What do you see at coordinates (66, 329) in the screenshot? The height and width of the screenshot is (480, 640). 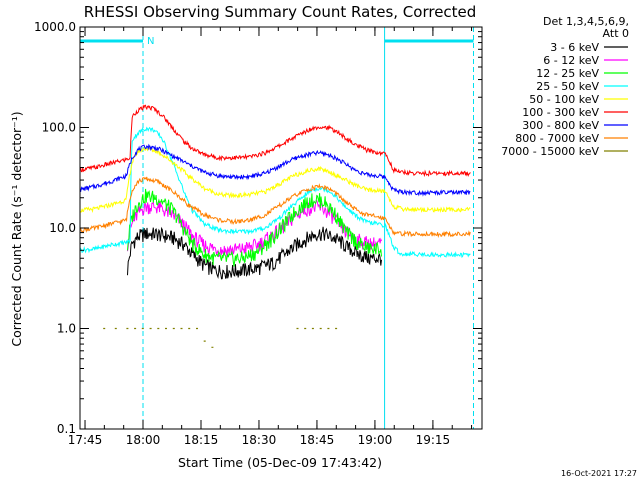 I see `y-tick-label: 1.0` at bounding box center [66, 329].